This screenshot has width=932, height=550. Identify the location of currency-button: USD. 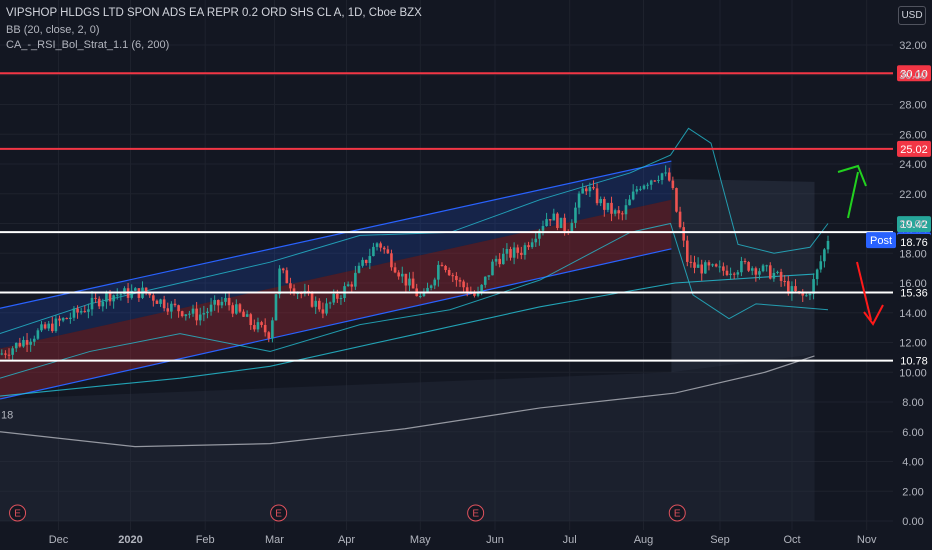
(912, 15).